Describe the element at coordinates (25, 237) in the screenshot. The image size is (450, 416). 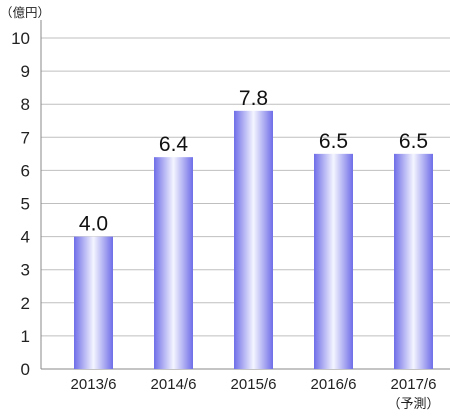
I see `y-tick-label: 4` at that location.